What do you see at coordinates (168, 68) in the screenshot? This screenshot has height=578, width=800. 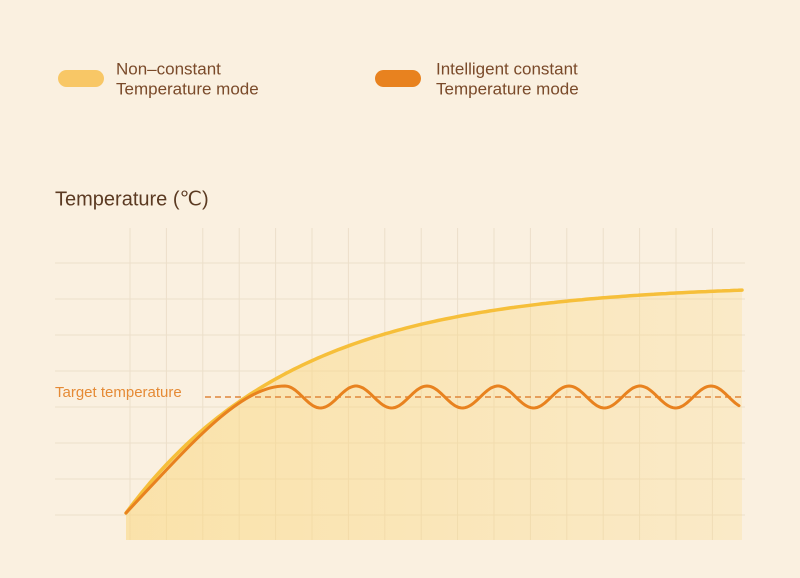 I see `legend-text: Non–constant` at bounding box center [168, 68].